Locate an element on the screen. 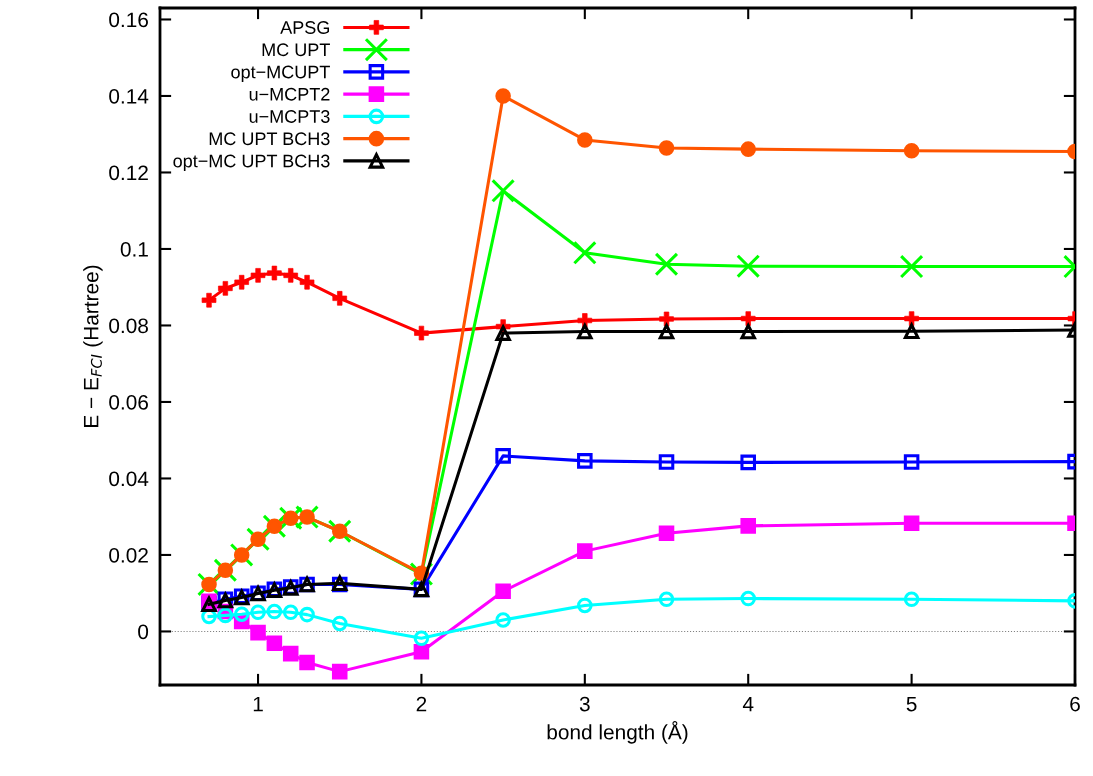 This screenshot has height=776, width=1093. y-tick-label: 0.1 is located at coordinates (134, 249).